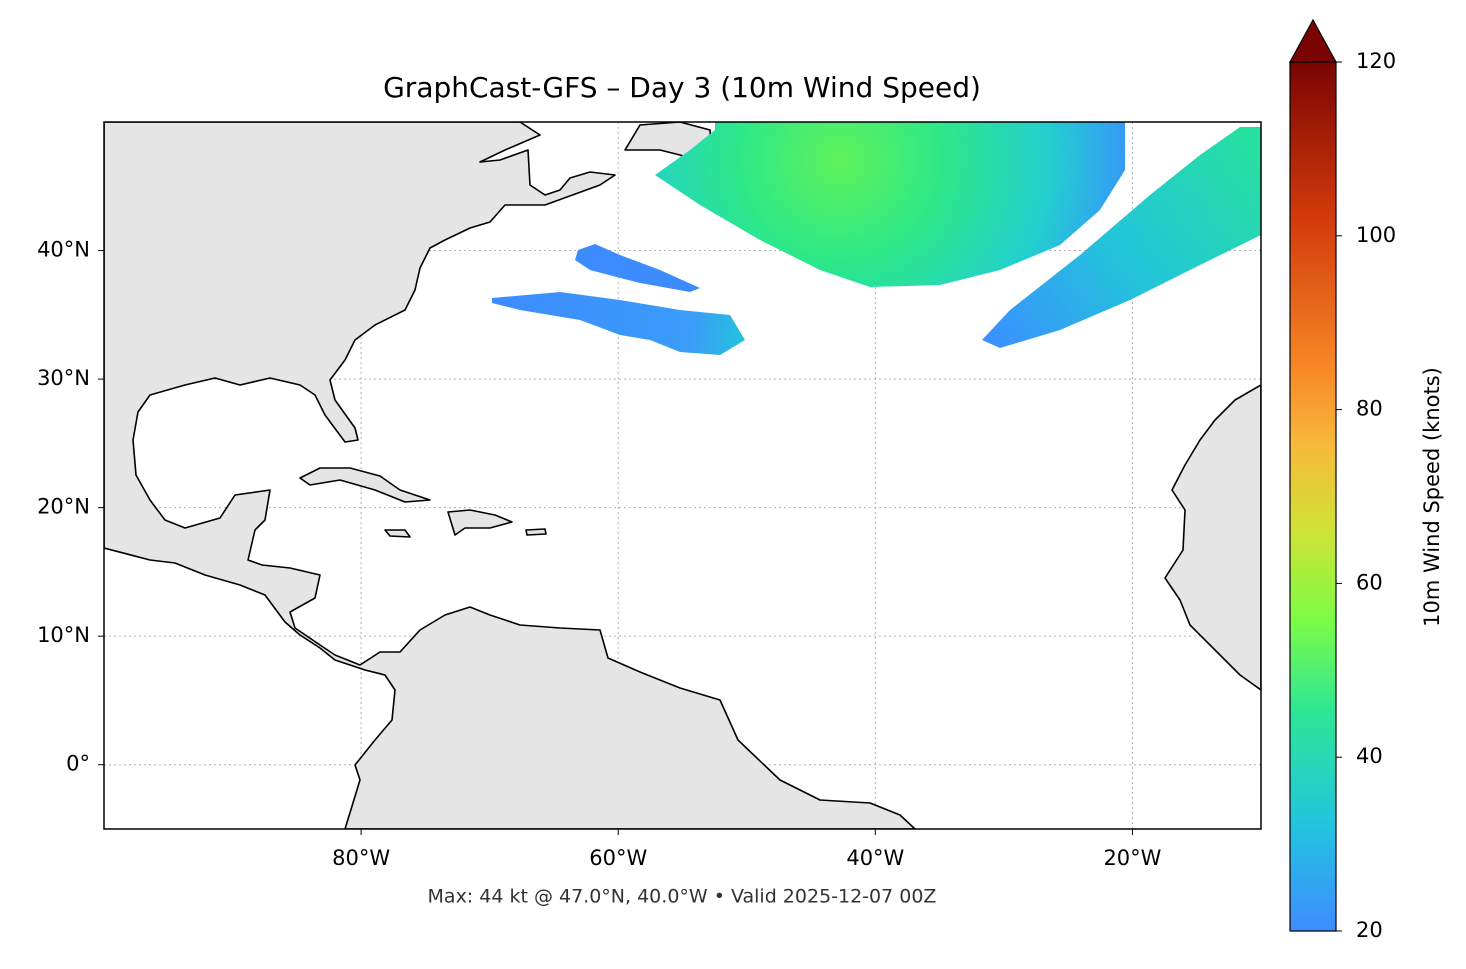  What do you see at coordinates (480, 522) in the screenshot?
I see `hispaniola` at bounding box center [480, 522].